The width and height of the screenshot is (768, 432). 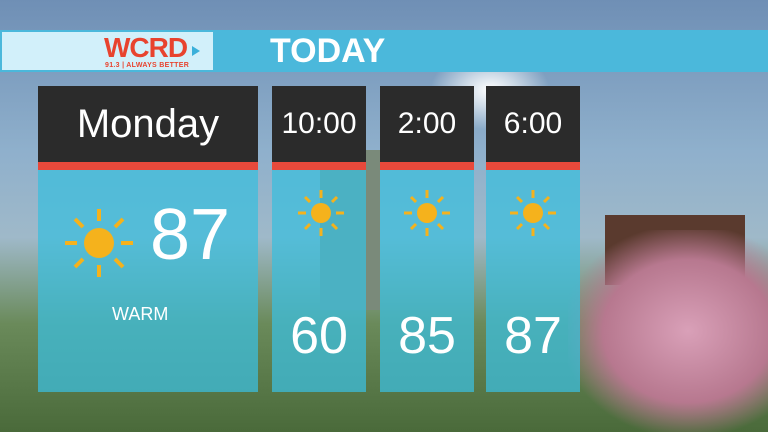 I want to click on logo: WCRD 91.3 | ALWAYS BETTER, so click(x=107, y=51).